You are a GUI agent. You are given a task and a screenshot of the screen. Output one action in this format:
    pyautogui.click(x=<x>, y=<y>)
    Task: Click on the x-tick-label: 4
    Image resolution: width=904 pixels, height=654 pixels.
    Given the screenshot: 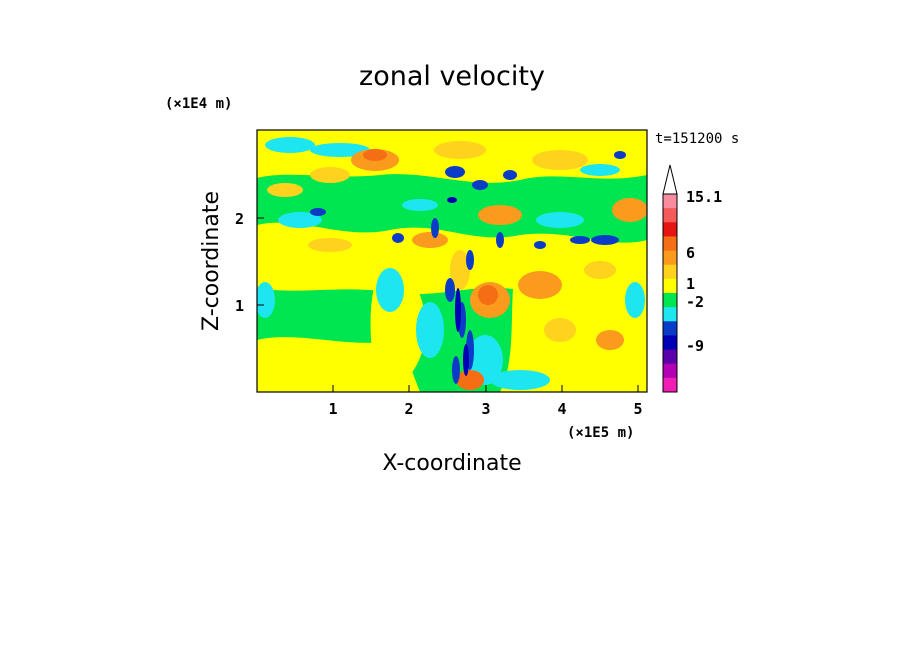 What is the action you would take?
    pyautogui.click(x=561, y=409)
    